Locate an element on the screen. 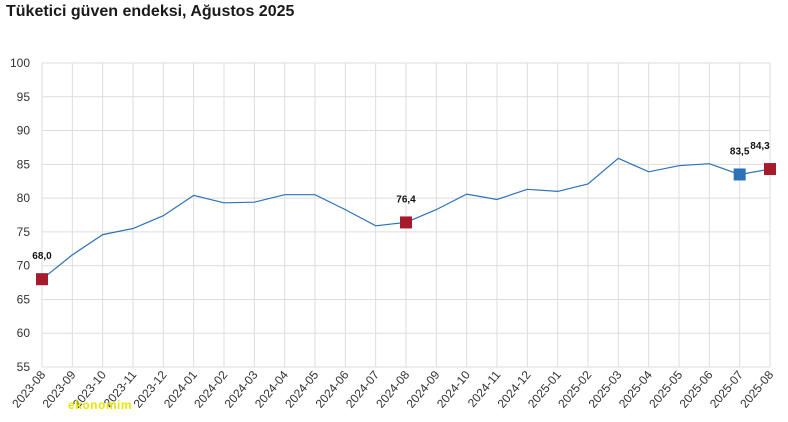 The image size is (788, 422). y-axis-ticks: 55 60 65 70 75 80 85 90 95 100 is located at coordinates (20, 215).